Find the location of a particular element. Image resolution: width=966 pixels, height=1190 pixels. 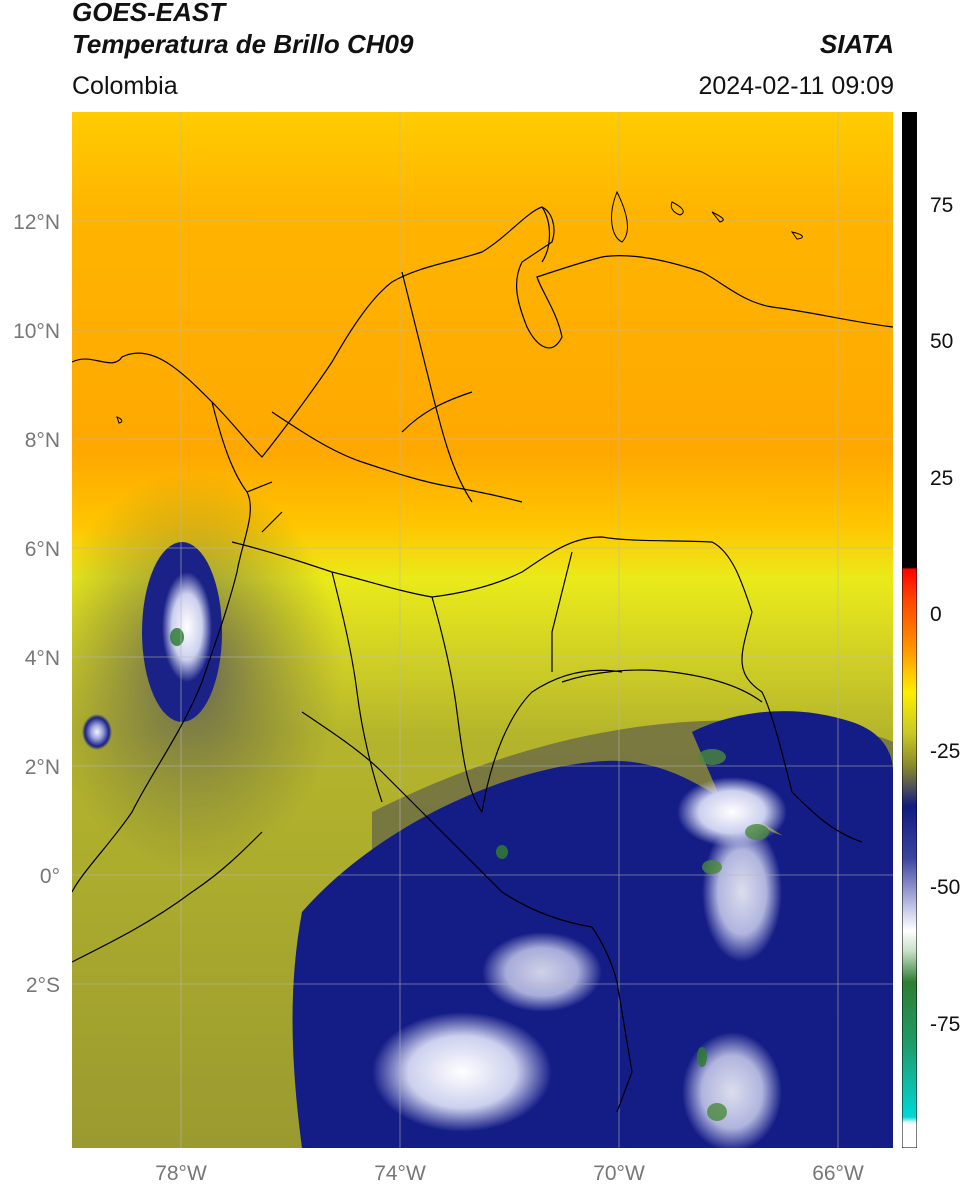

lat-label-2s: 2°S is located at coordinates (42, 985).